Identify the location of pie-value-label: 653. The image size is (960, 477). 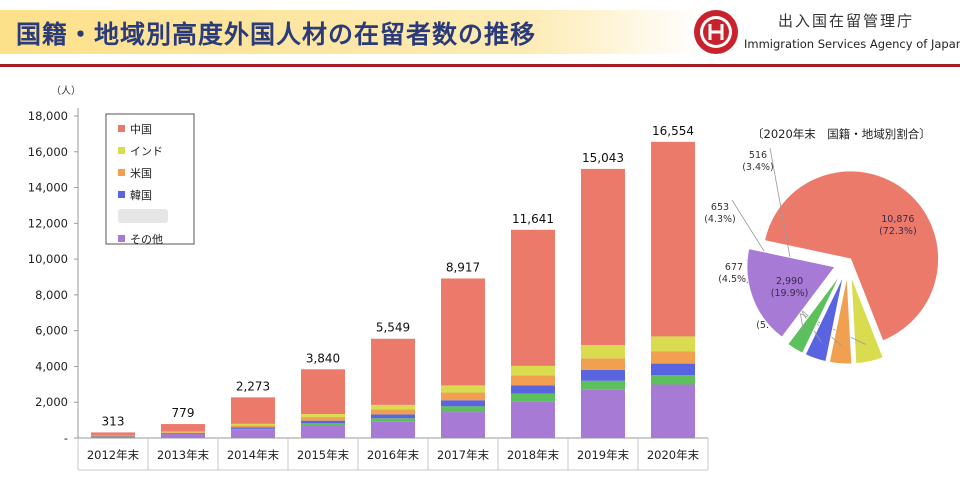
(720, 207).